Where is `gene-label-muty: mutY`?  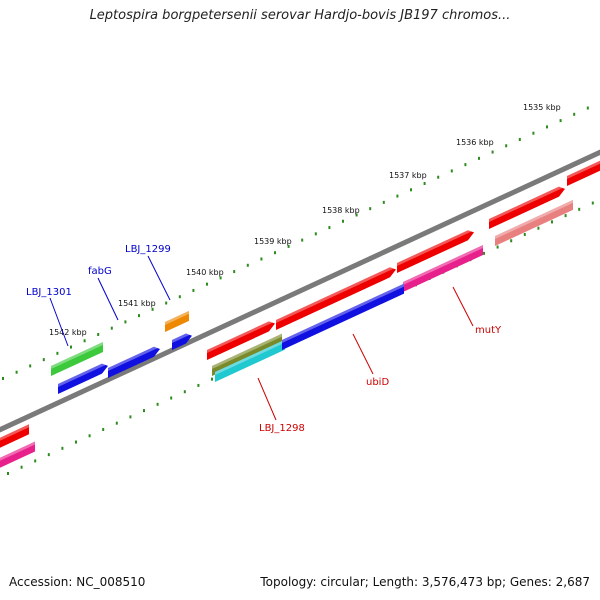 gene-label-muty: mutY is located at coordinates (488, 330).